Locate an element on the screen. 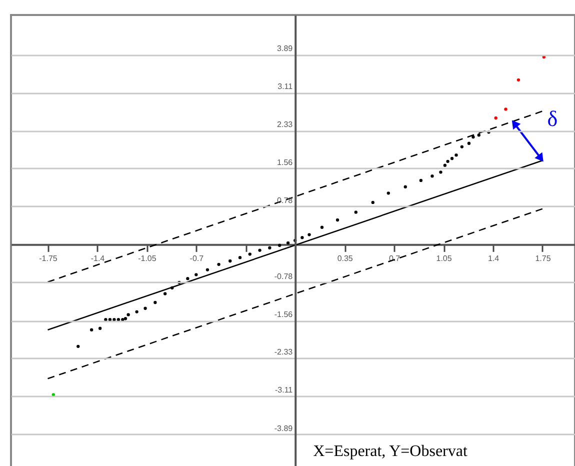 This screenshot has height=466, width=575. x-tick-label: 1.4 is located at coordinates (494, 258).